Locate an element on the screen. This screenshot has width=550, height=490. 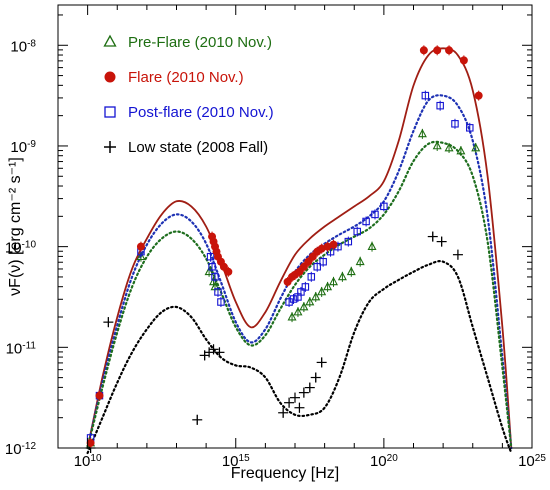
legend-label: Pre-Flare (2010 Nov.) is located at coordinates (200, 42).